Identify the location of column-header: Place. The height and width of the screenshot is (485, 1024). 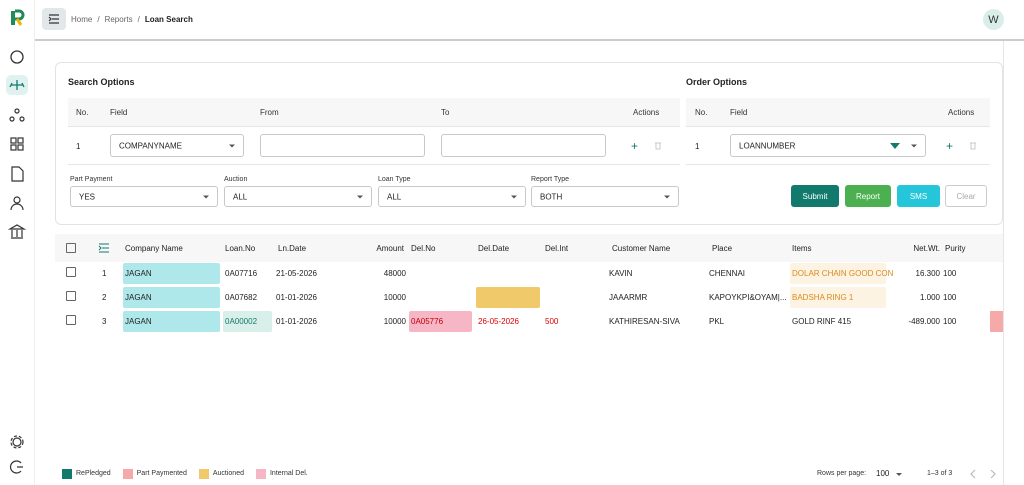
(722, 248).